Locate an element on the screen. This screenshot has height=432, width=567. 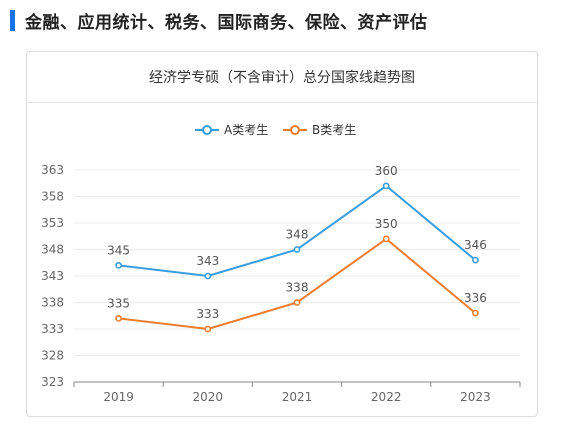
data-label: 335 is located at coordinates (118, 303).